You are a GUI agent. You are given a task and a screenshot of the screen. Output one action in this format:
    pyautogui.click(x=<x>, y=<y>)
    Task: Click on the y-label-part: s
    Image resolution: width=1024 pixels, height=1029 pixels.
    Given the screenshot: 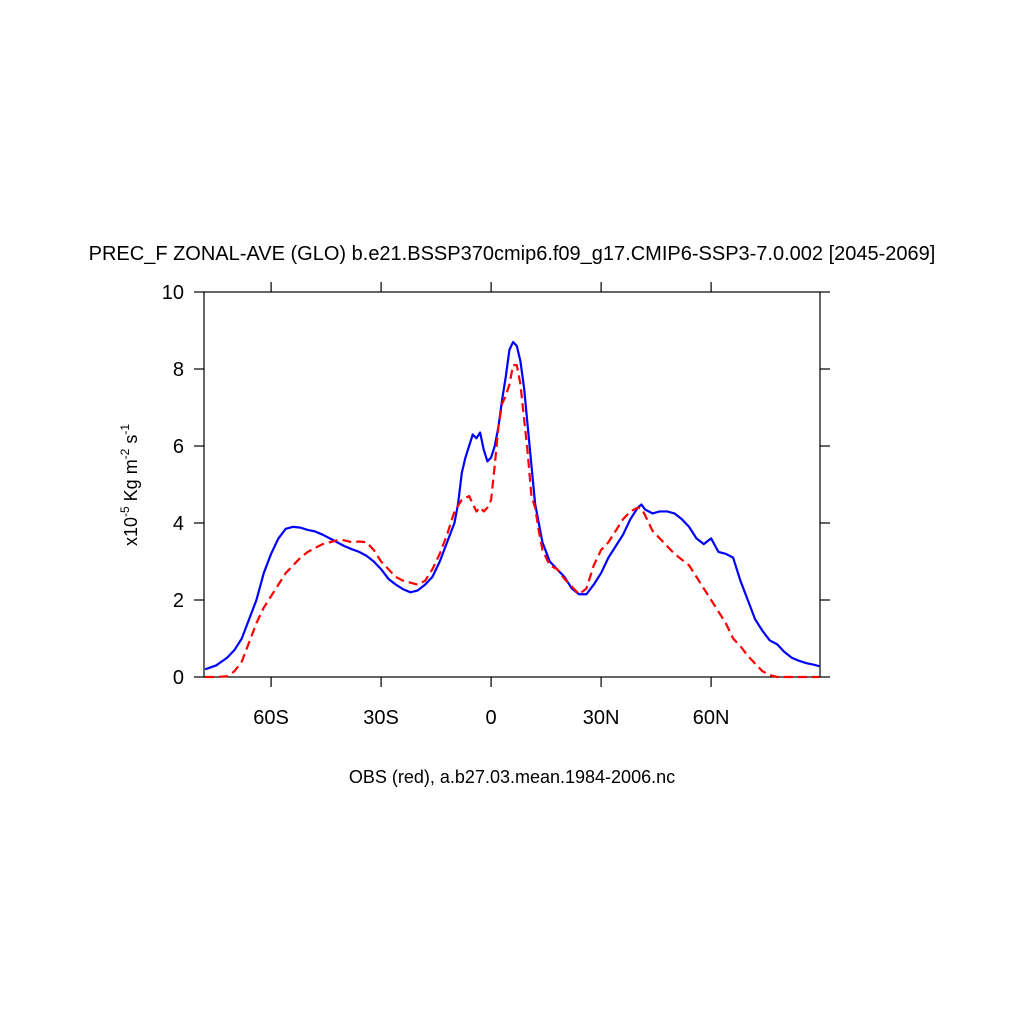 What is the action you would take?
    pyautogui.click(x=131, y=442)
    